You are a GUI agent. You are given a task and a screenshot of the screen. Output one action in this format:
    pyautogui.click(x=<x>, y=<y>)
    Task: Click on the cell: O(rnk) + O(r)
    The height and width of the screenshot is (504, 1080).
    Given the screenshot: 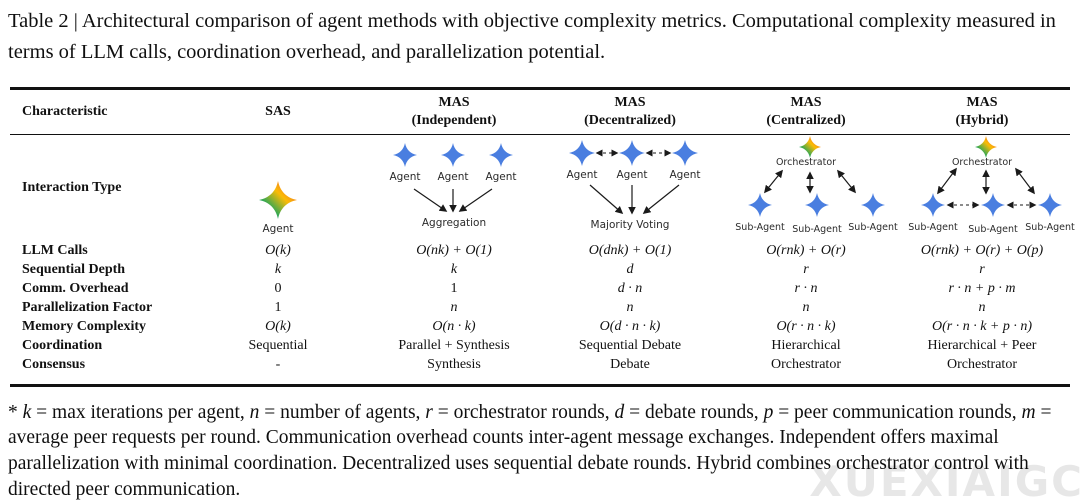 What is the action you would take?
    pyautogui.click(x=806, y=250)
    